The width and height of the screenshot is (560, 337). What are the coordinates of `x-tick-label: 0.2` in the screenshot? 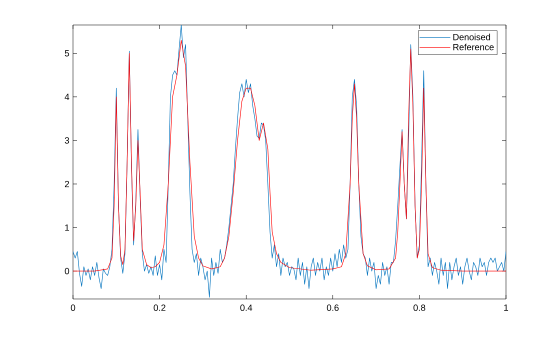 It's located at (160, 307).